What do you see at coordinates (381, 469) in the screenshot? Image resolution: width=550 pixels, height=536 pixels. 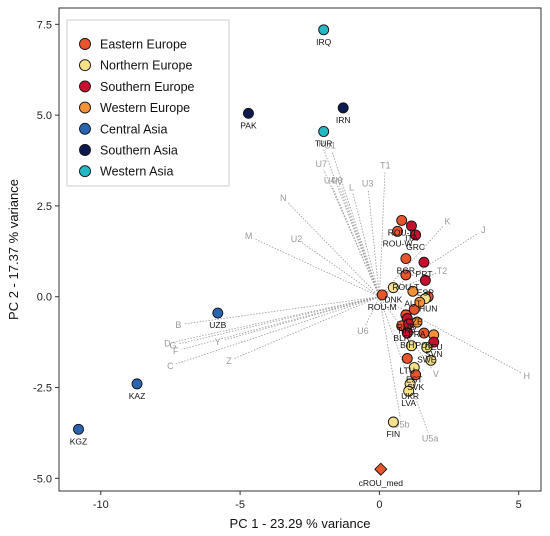 I see `special-point-marker` at bounding box center [381, 469].